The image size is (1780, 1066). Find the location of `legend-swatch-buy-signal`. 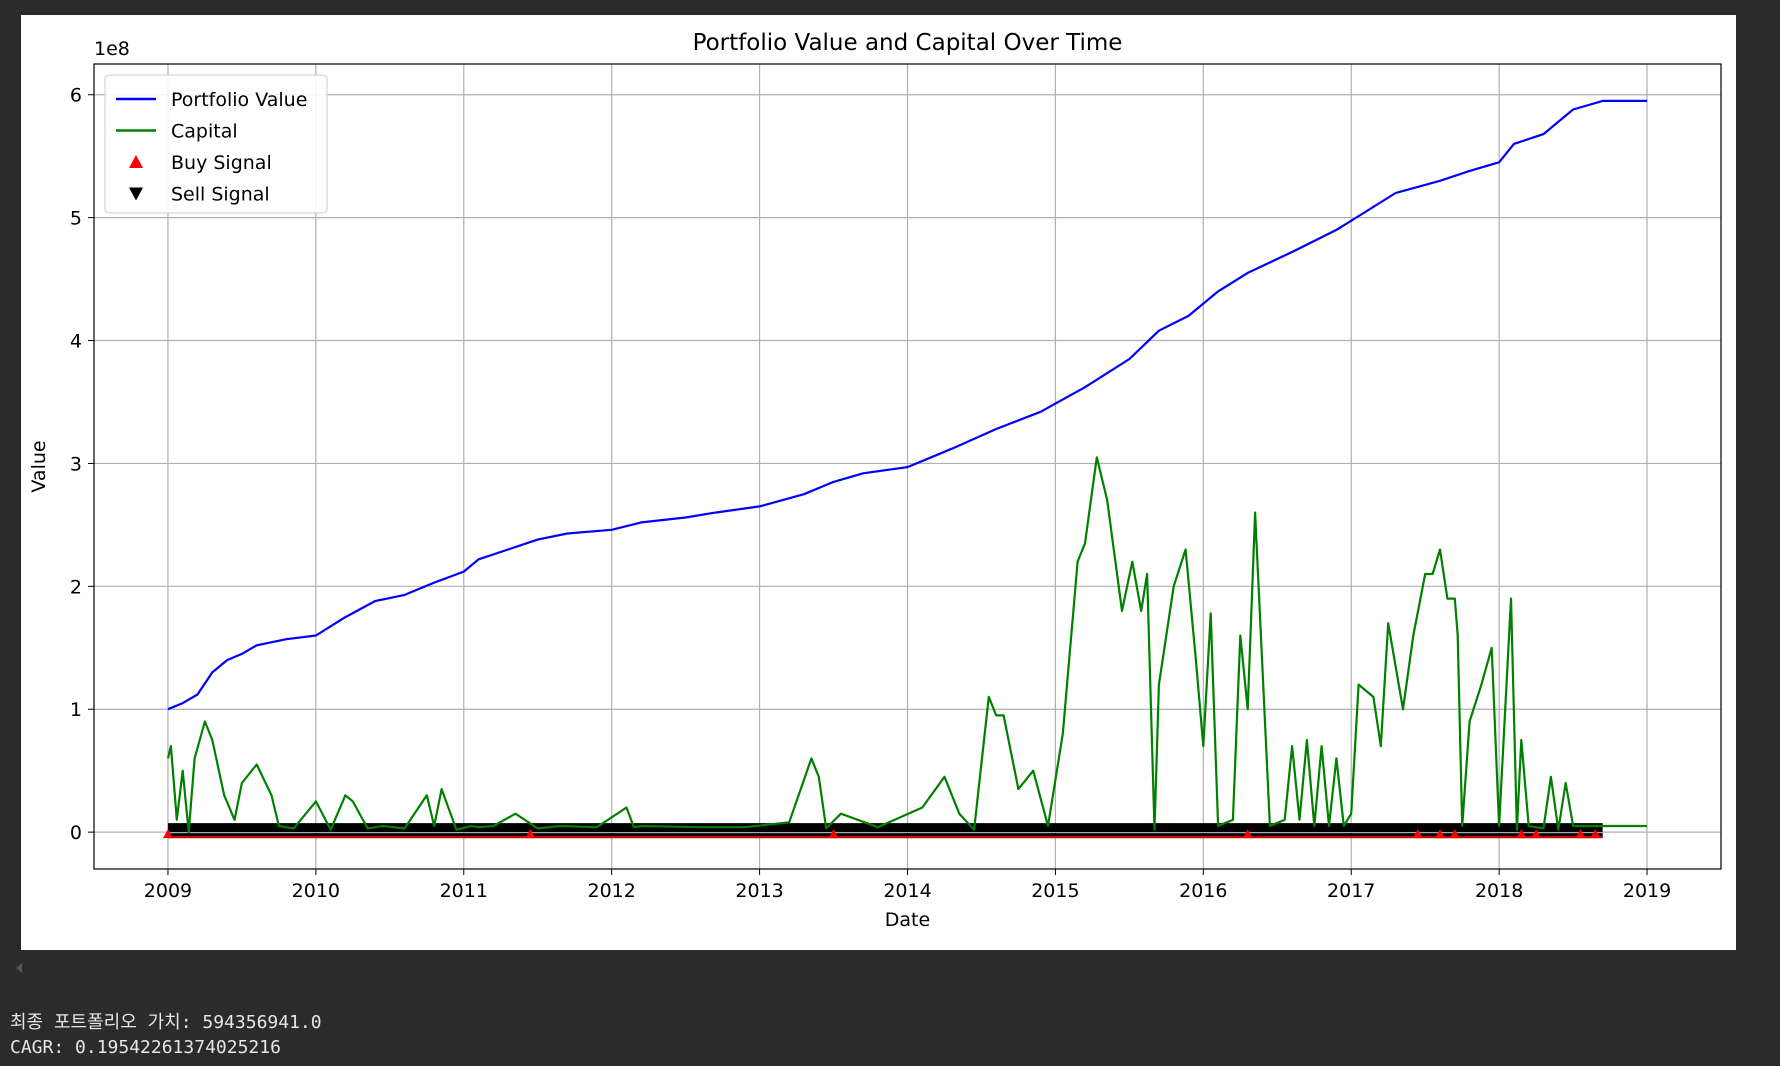

legend-swatch-buy-signal is located at coordinates (136, 161).